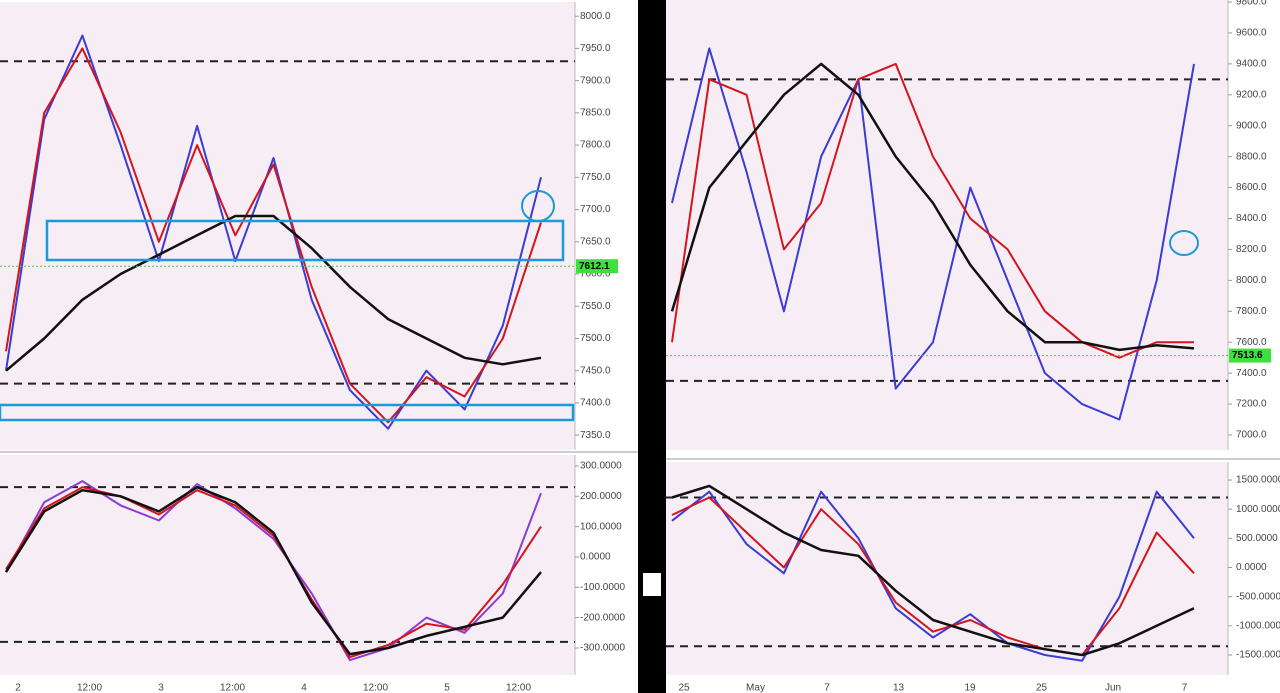 The width and height of the screenshot is (1280, 693). Describe the element at coordinates (595, 177) in the screenshot. I see `y-tick-label: 7750.0` at that location.